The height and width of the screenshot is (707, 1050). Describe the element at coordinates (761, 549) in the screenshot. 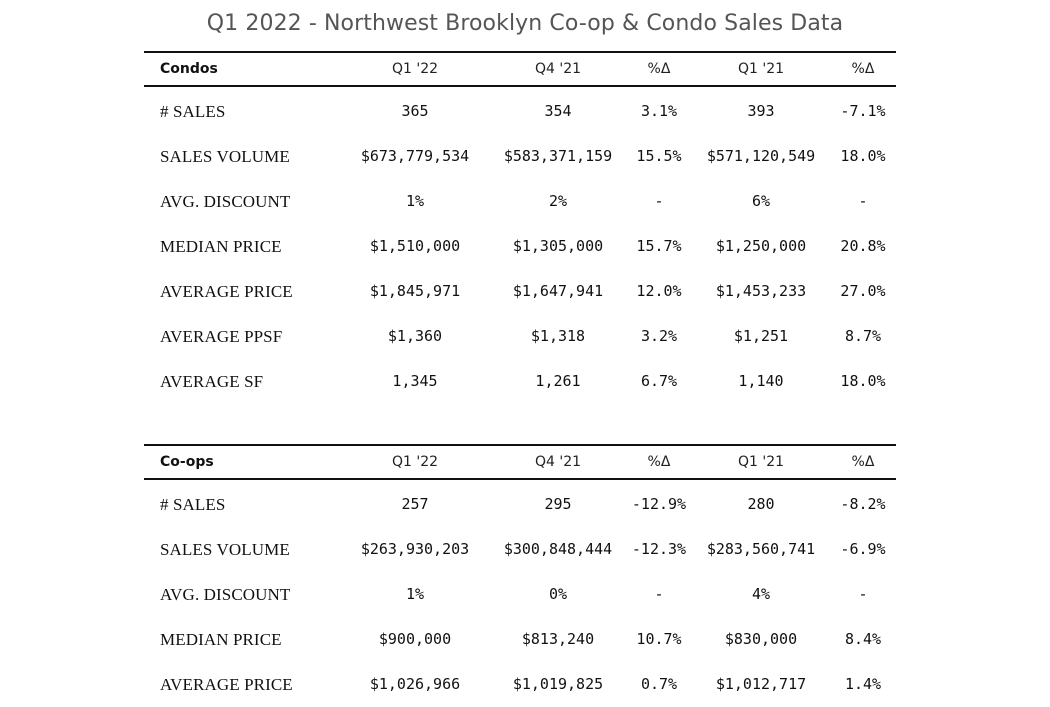

I see `value-q1-21: $283,560,741` at that location.